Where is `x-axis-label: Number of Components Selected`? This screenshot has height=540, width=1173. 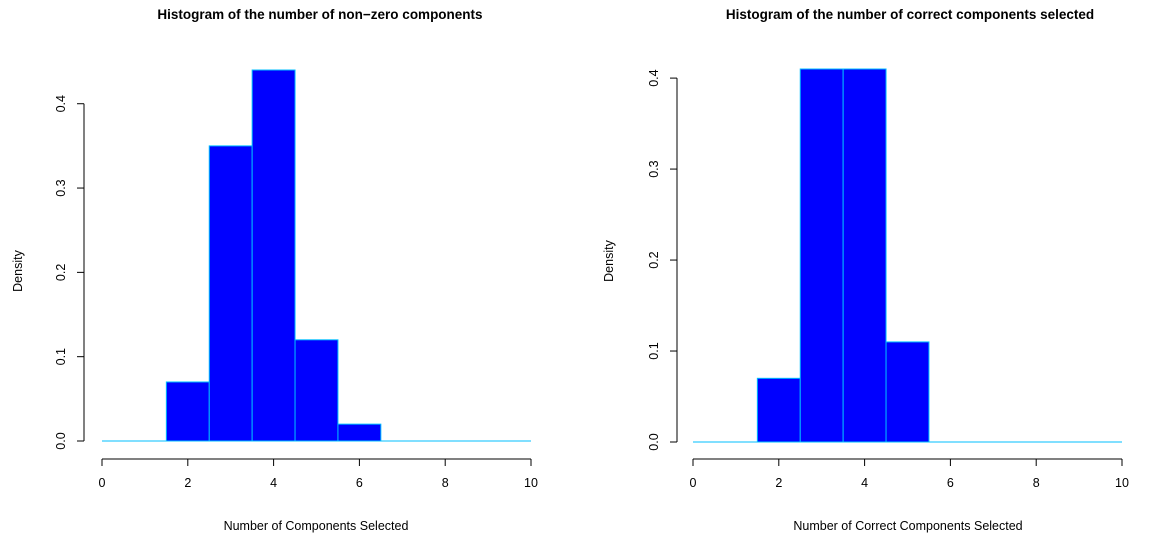 x-axis-label: Number of Components Selected is located at coordinates (316, 526).